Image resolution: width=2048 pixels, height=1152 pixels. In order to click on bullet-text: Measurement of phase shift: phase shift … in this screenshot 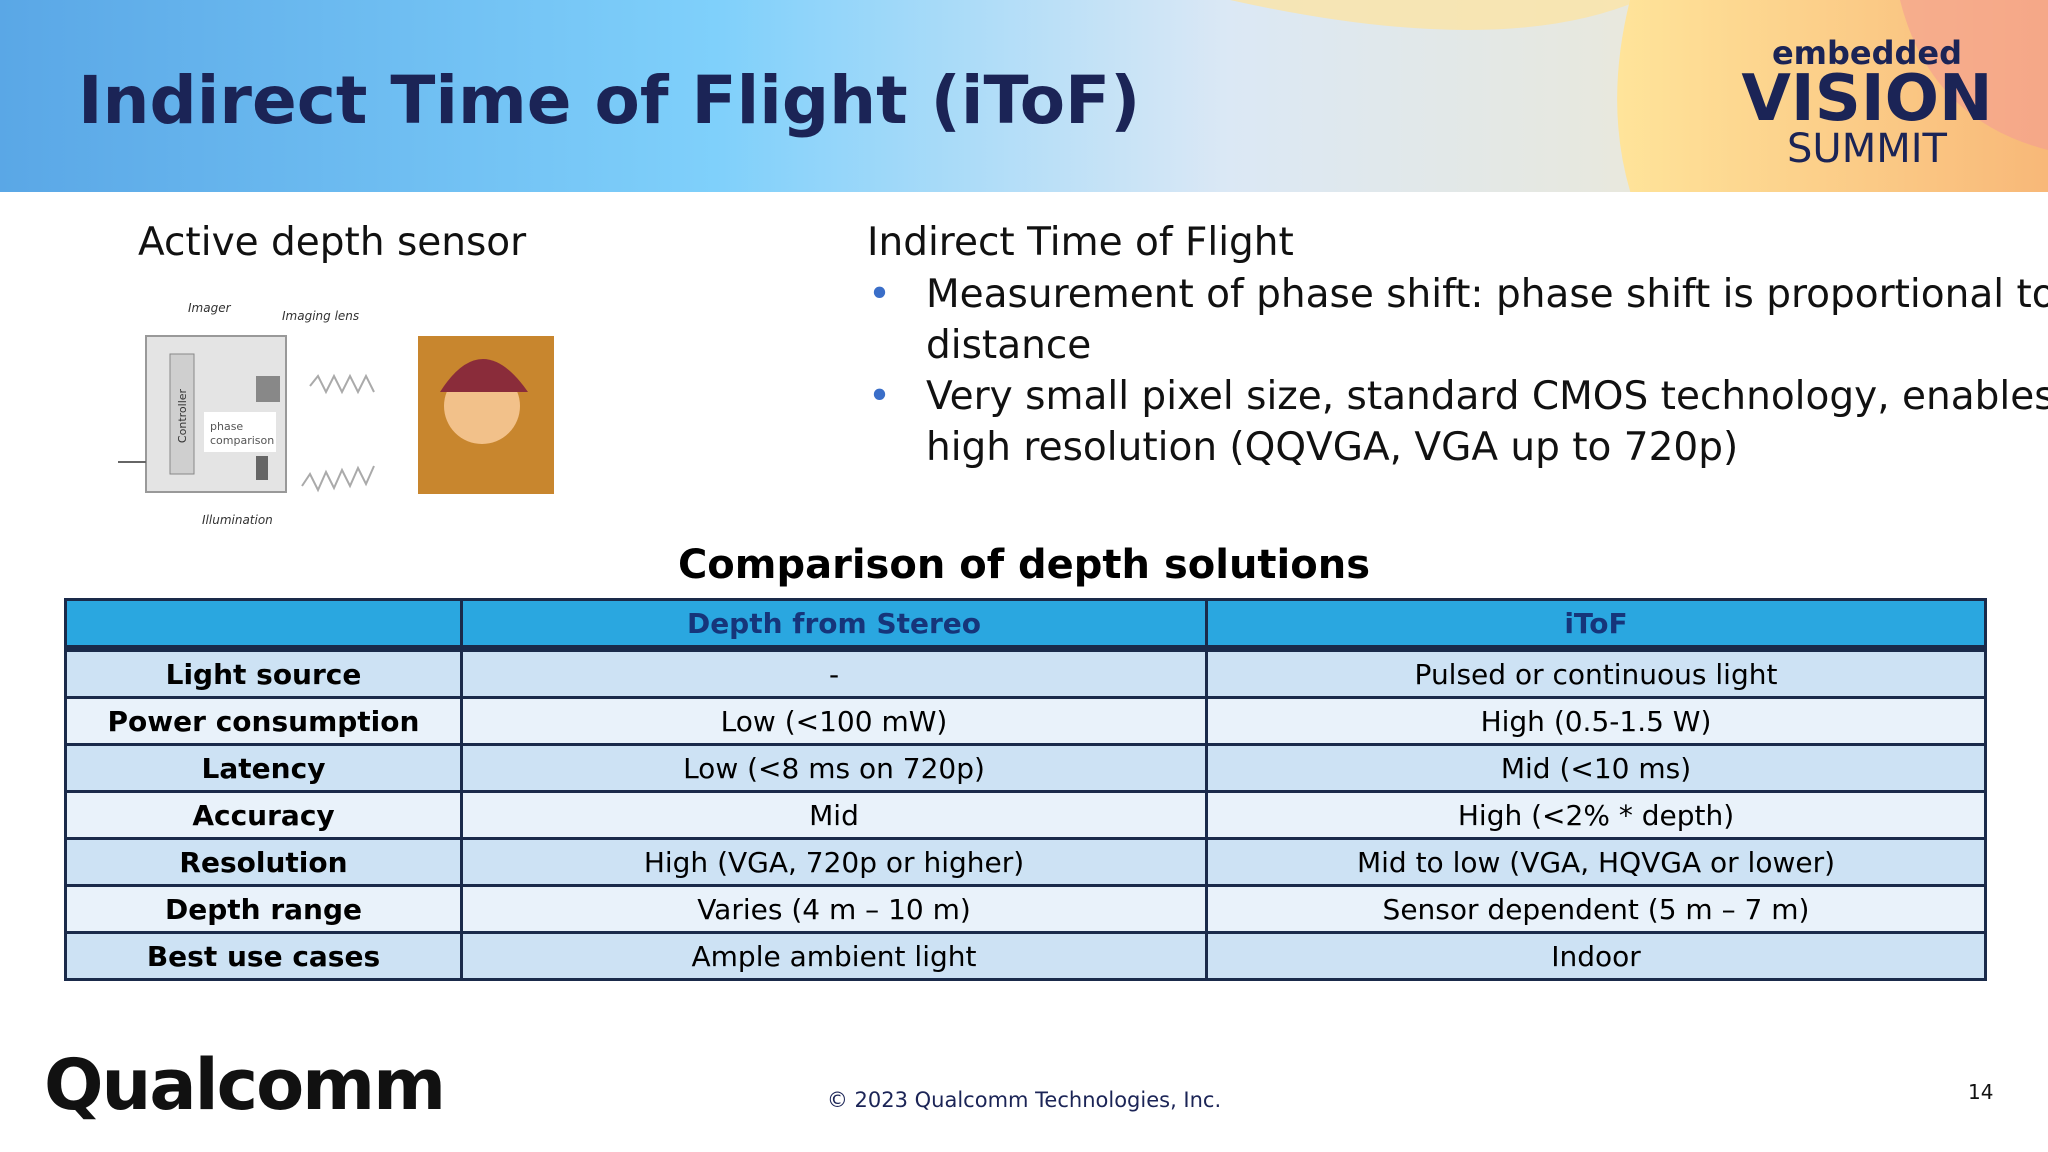, I will do `click(1487, 294)`.